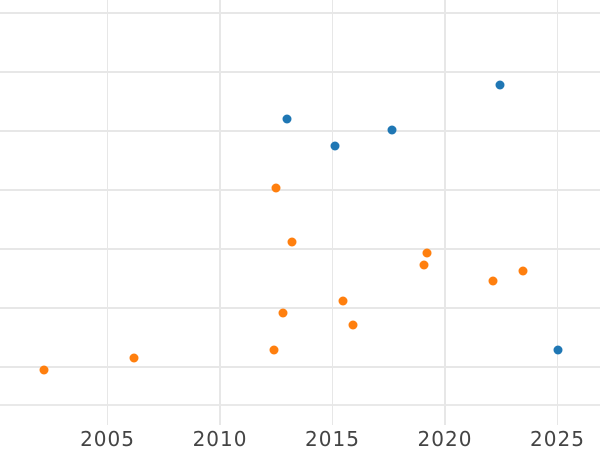  What do you see at coordinates (300, 438) in the screenshot?
I see `x-axis: 2005 2010 2015 2020 2025` at bounding box center [300, 438].